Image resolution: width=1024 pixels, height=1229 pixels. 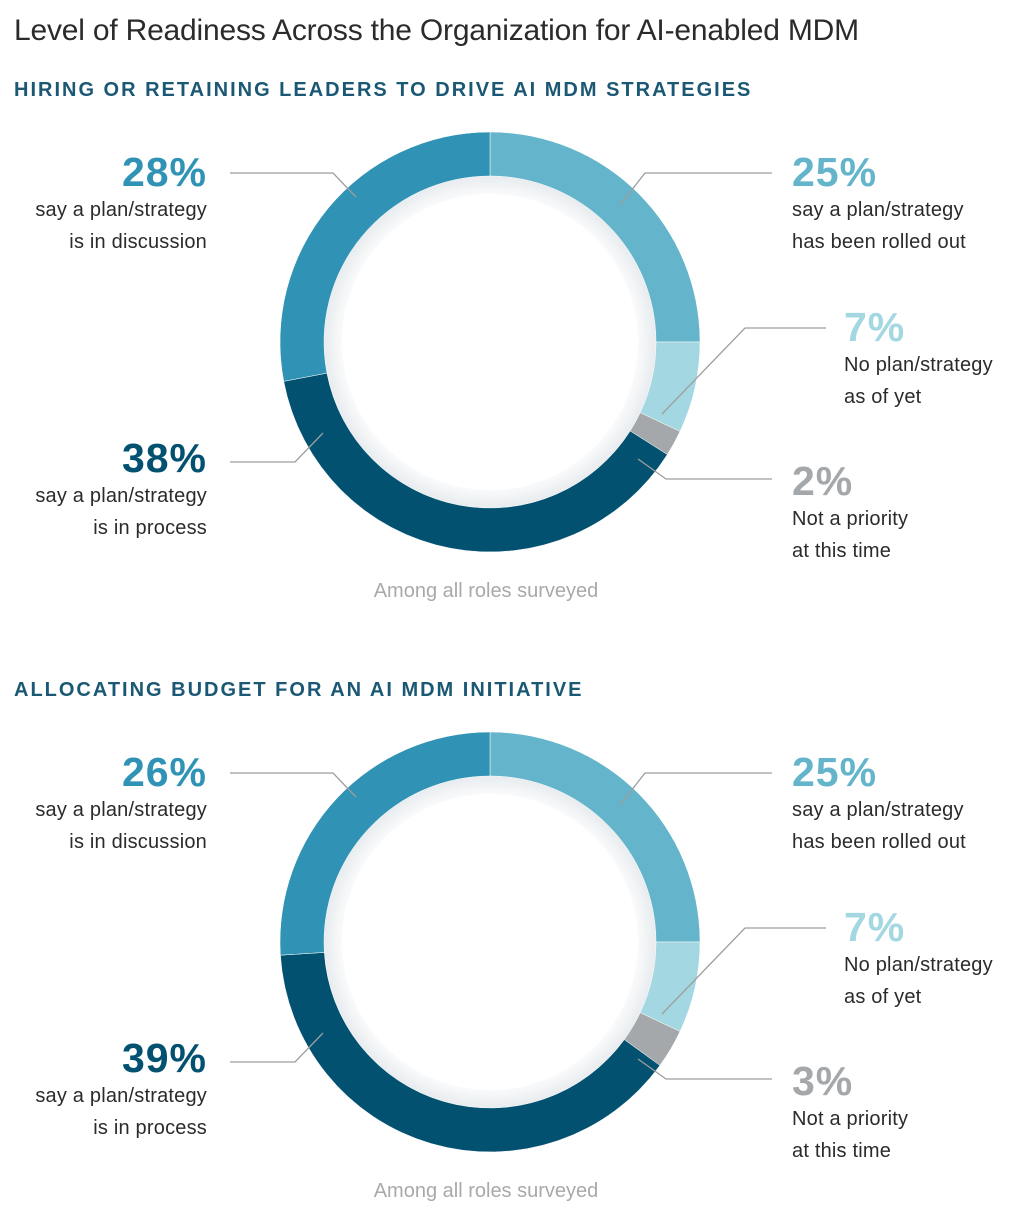 I want to click on callout-percent: 39%, so click(x=164, y=1058).